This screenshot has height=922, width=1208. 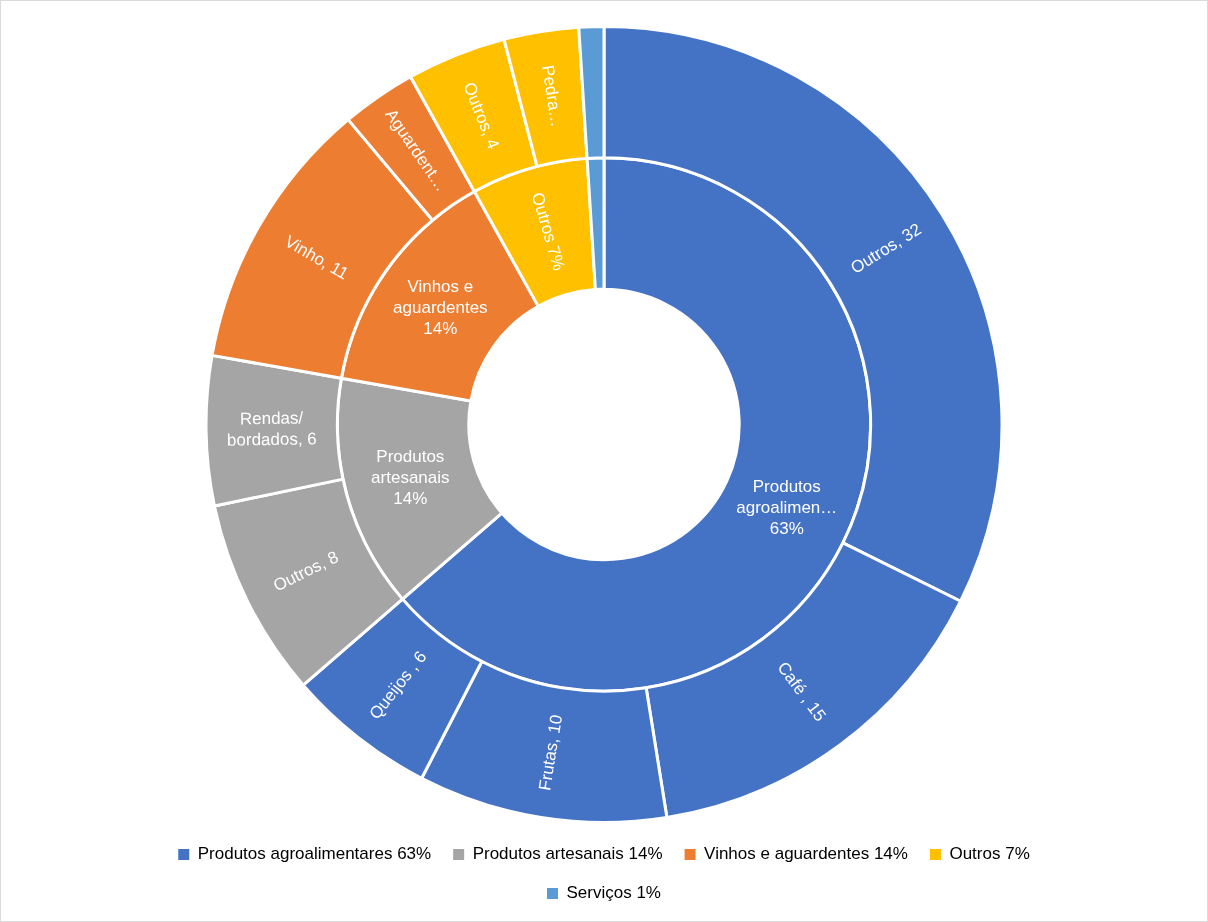 What do you see at coordinates (314, 854) in the screenshot?
I see `legend-label: Produtos agroalimentares 63%` at bounding box center [314, 854].